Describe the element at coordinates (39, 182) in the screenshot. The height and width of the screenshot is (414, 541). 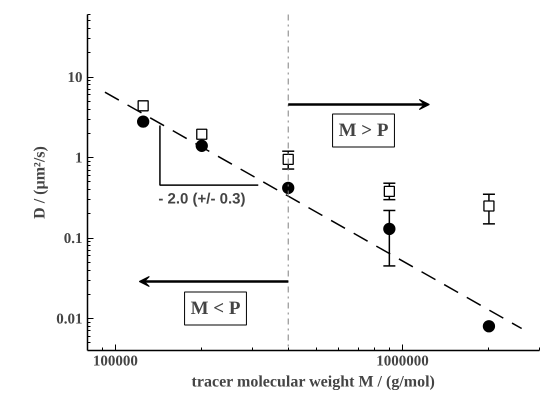
I see `y-axis-title: D / (µm²/s)` at that location.